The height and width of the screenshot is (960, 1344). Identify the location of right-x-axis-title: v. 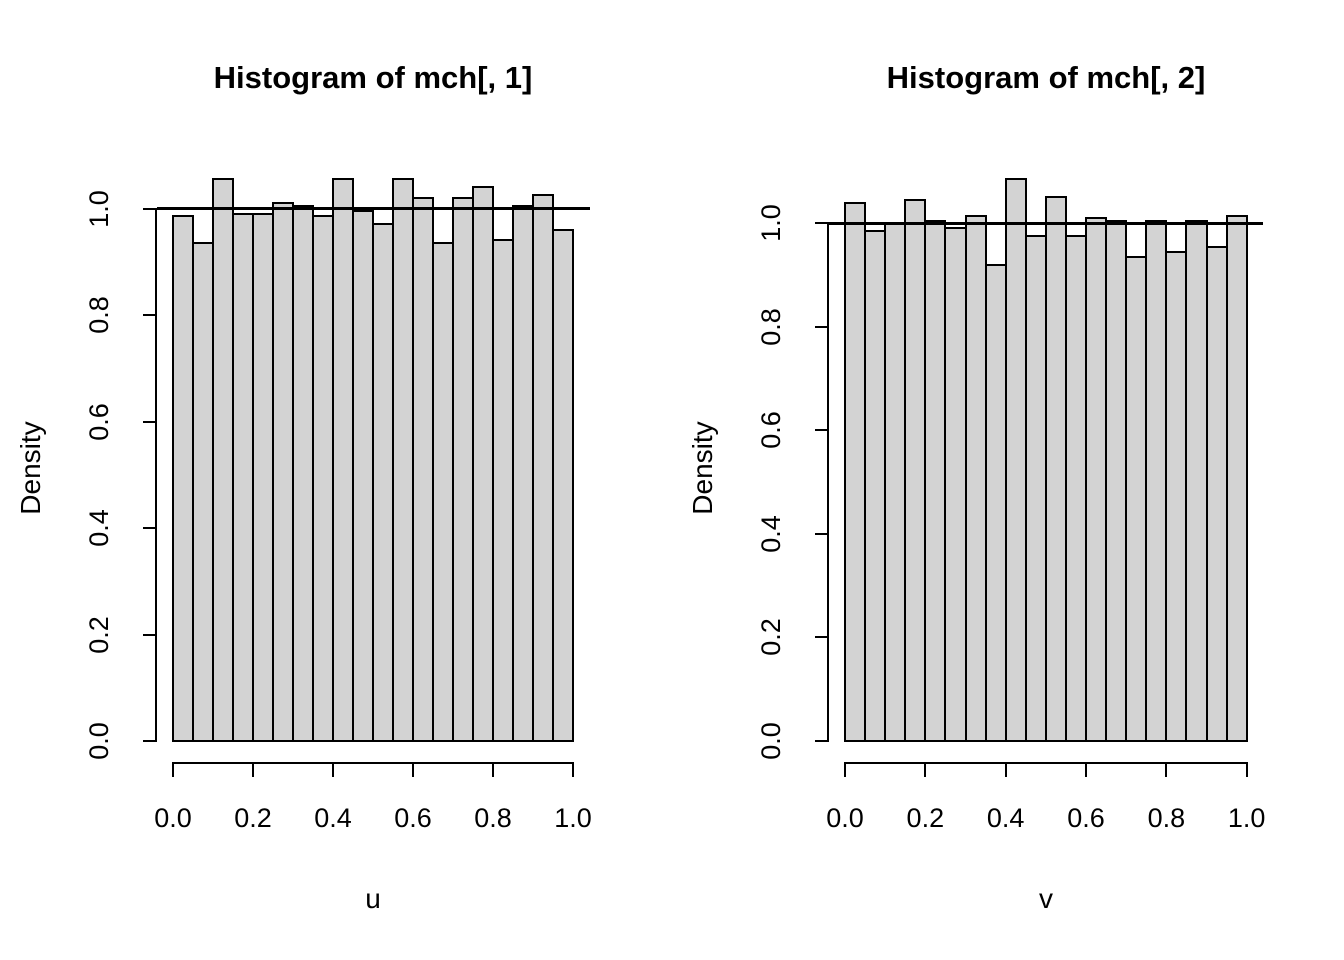
(1046, 898).